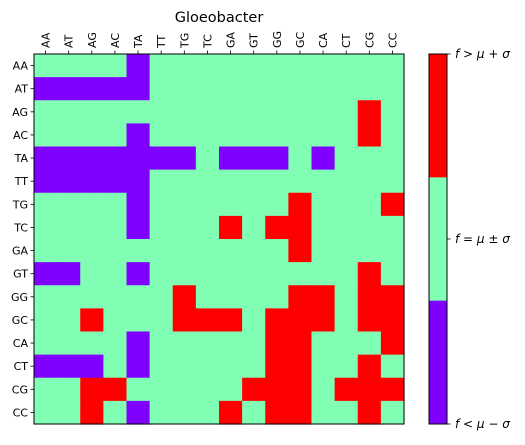 The width and height of the screenshot is (525, 445). Describe the element at coordinates (21, 158) in the screenshot. I see `y-tick-label: TA` at that location.